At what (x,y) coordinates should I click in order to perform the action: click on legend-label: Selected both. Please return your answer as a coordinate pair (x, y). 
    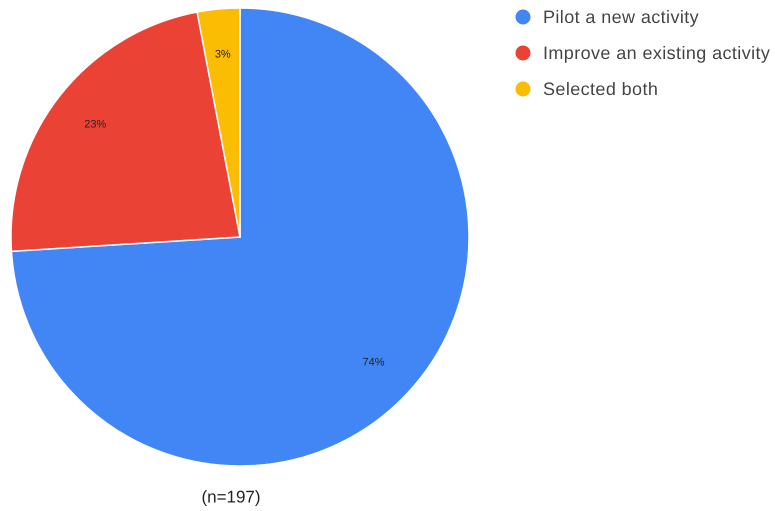
    Looking at the image, I should click on (600, 89).